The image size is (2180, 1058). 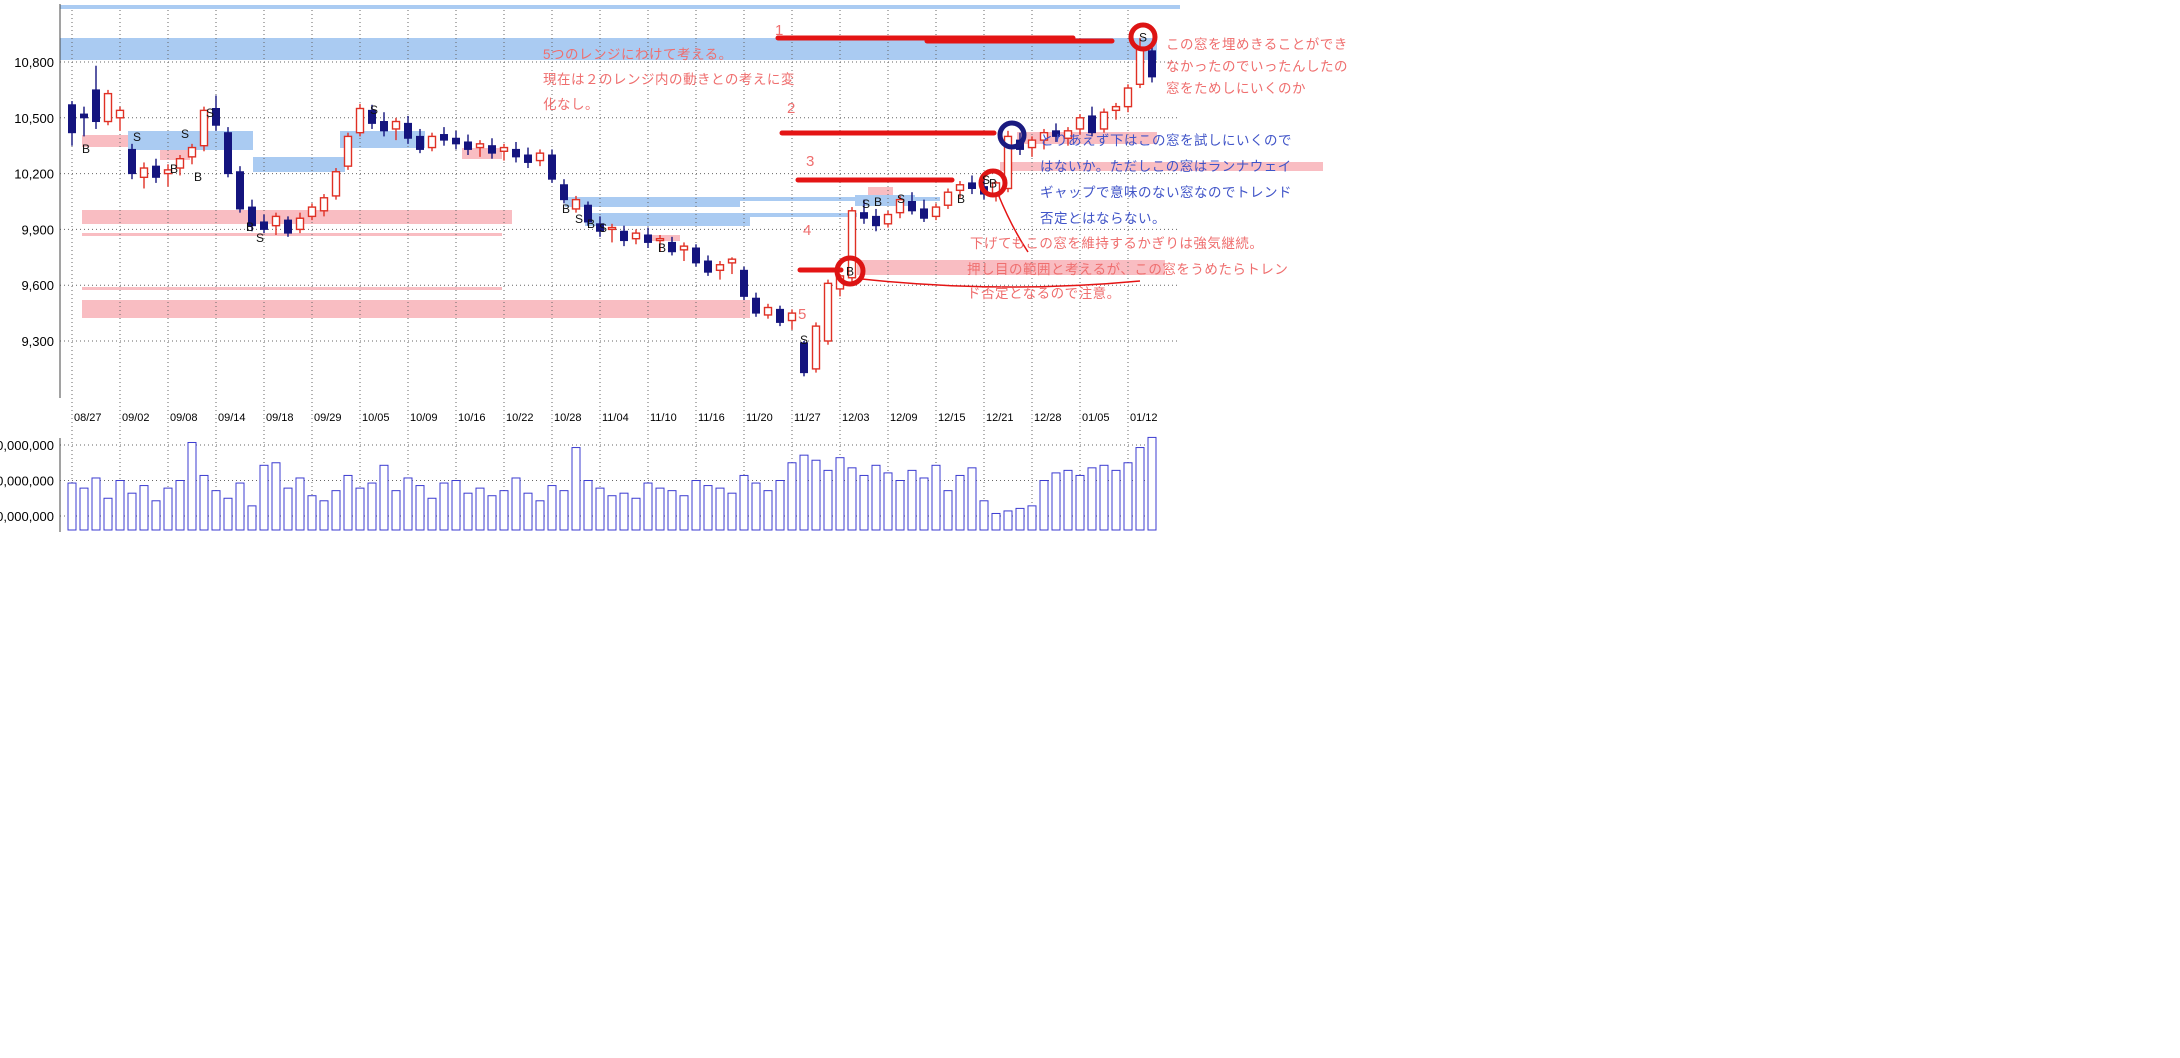 I want to click on date-tick-label: 12/15, so click(x=952, y=418).